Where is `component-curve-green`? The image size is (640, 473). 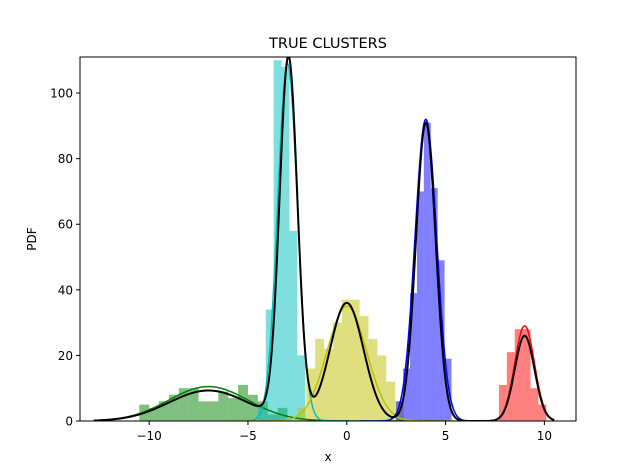
component-curve-green is located at coordinates (269, 403).